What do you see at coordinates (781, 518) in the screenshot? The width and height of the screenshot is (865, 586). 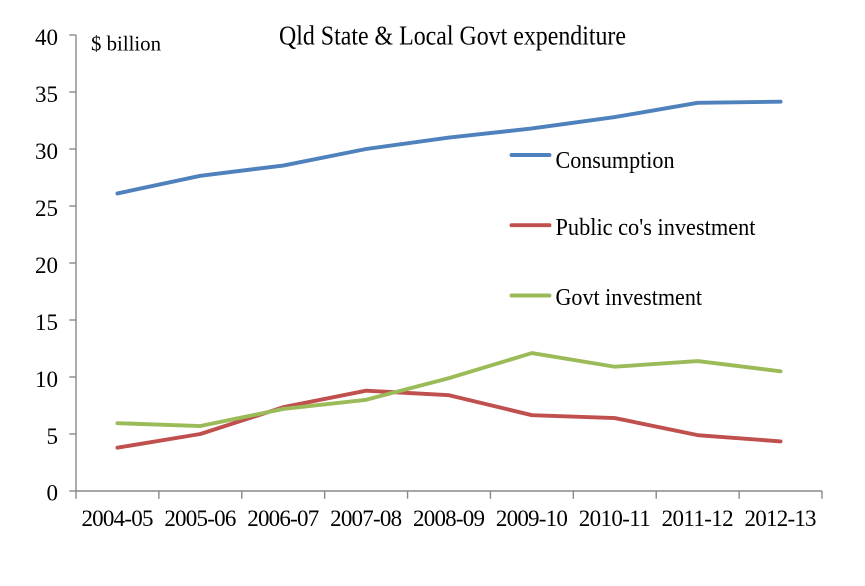 I see `svg-text: 2012-13` at bounding box center [781, 518].